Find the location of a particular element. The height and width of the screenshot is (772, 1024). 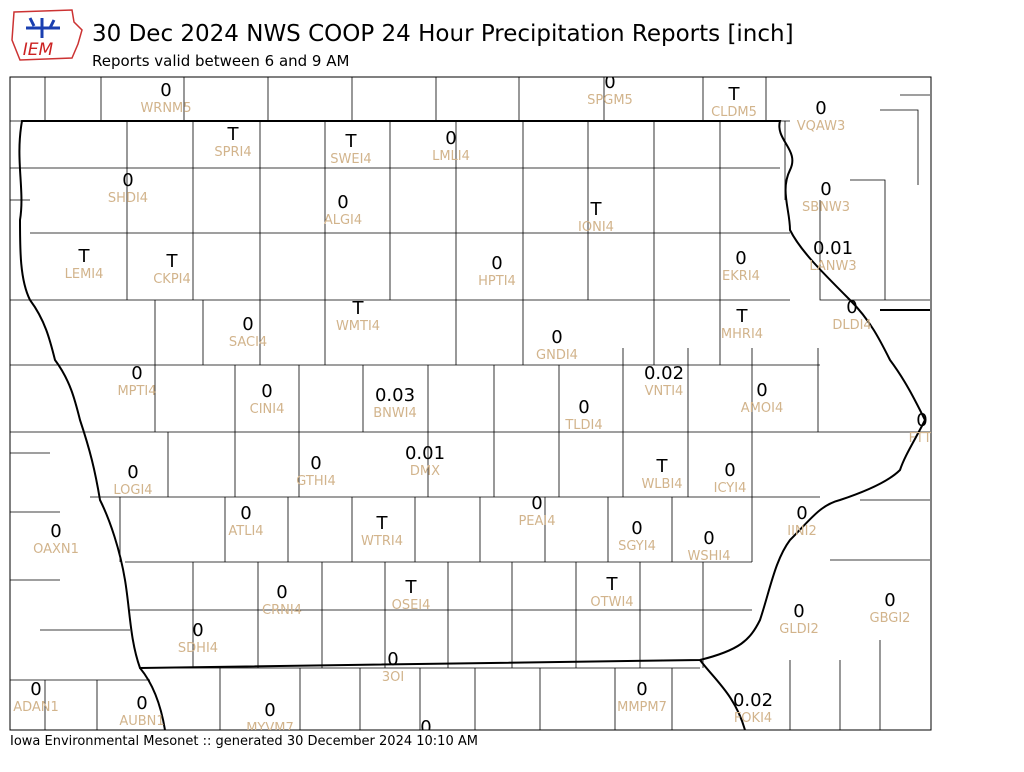

station-id: MHRI4 is located at coordinates (742, 334).